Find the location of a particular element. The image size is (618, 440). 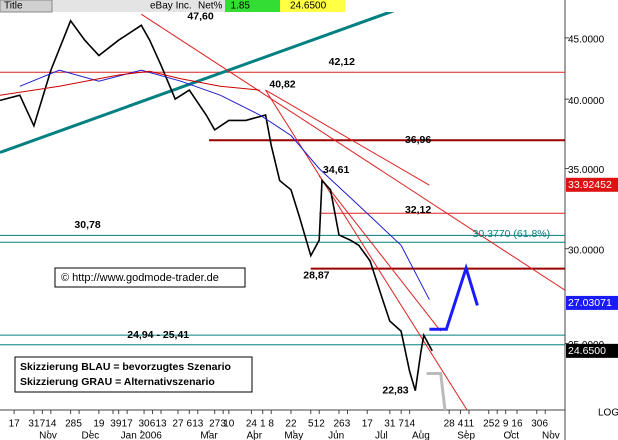

annotation: 47,60 is located at coordinates (200, 16).